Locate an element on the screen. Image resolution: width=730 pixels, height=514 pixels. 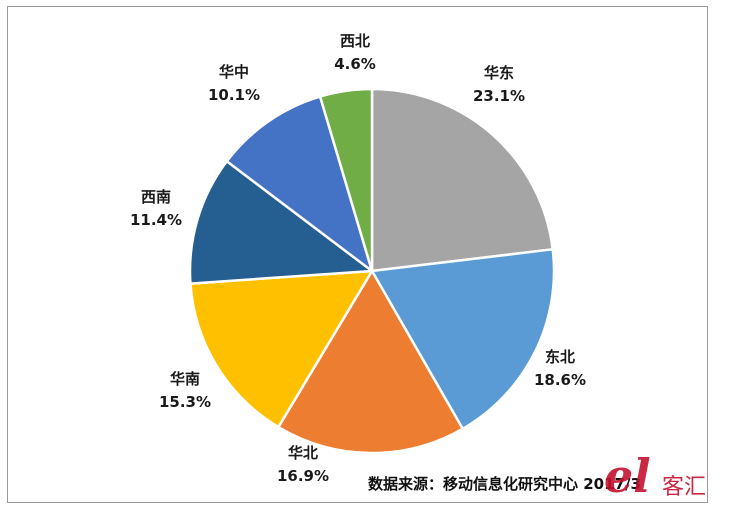
slice-label-value: 4.6% is located at coordinates (355, 64).